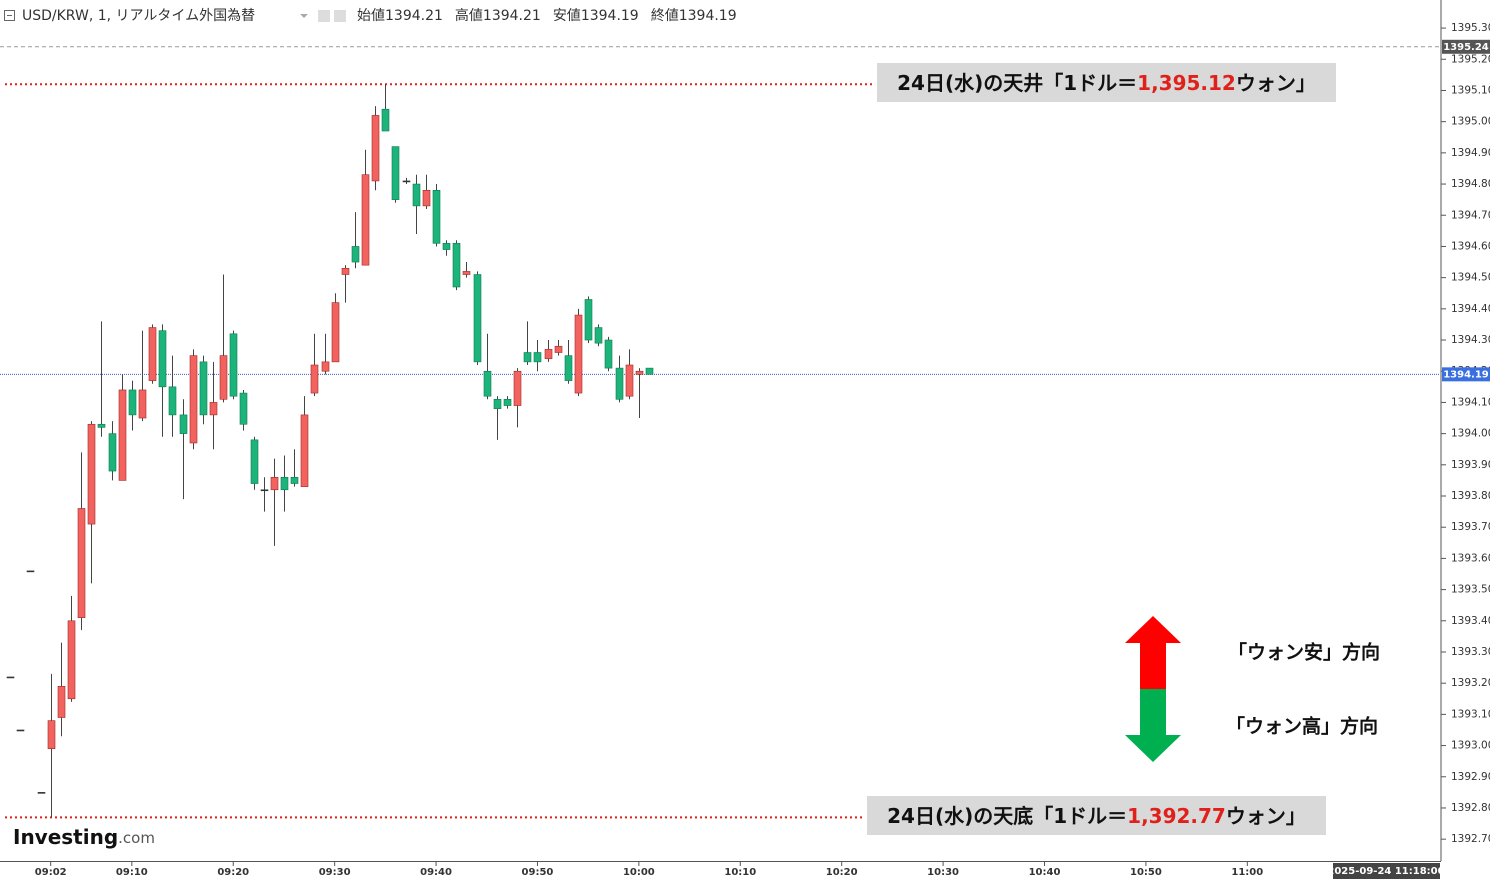  What do you see at coordinates (1470, 652) in the screenshot?
I see `y-tick-label: 1393.30` at bounding box center [1470, 652].